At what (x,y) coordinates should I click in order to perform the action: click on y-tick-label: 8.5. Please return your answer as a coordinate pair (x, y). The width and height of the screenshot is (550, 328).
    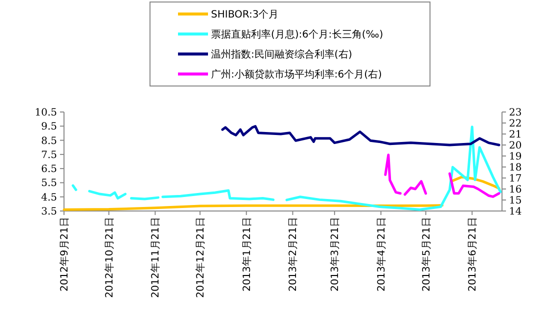
    Looking at the image, I should click on (49, 141).